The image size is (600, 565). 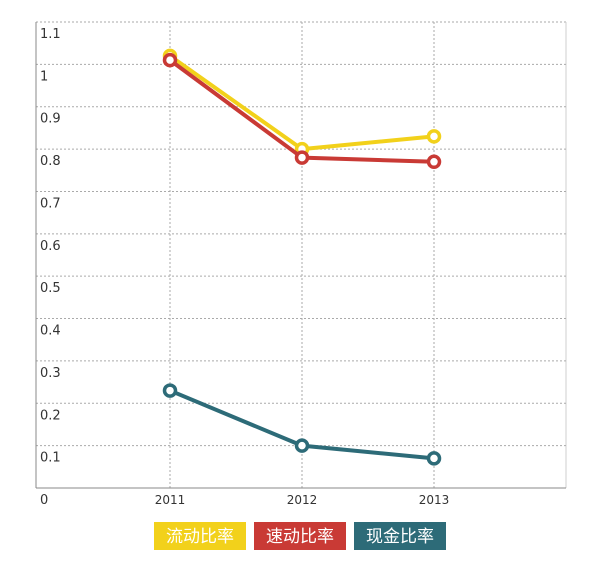 I want to click on x-tick-label: 2013, so click(x=434, y=500).